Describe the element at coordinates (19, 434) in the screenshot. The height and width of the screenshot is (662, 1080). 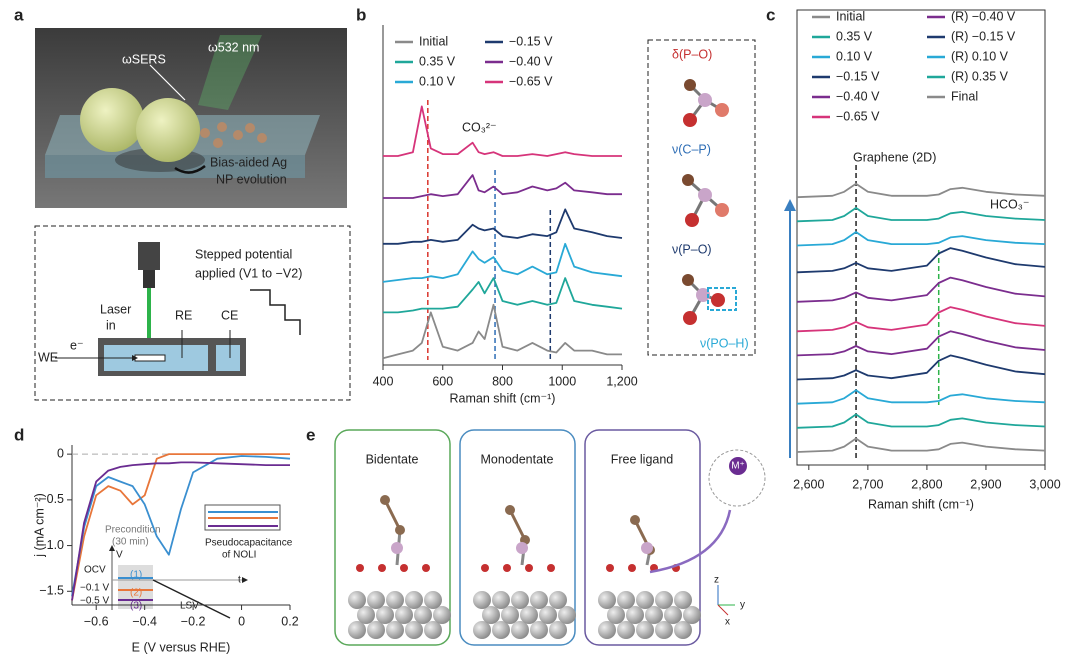
I see `panel-label: d` at that location.